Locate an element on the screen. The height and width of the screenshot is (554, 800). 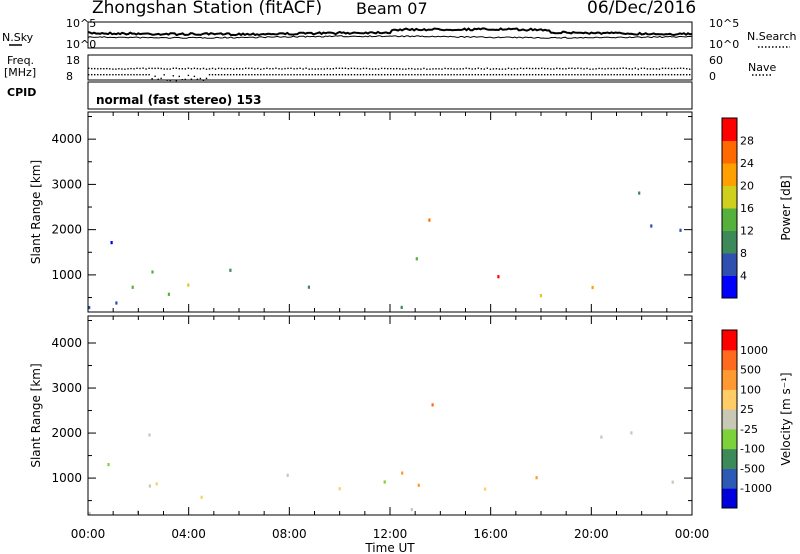
colorbar-label: Velocity [m s⁻¹] is located at coordinates (786, 418).